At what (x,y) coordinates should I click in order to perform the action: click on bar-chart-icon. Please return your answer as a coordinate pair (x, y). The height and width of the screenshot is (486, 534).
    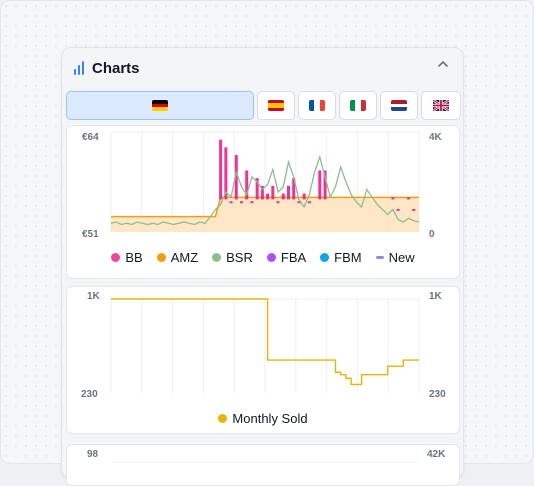
    Looking at the image, I should click on (80, 68).